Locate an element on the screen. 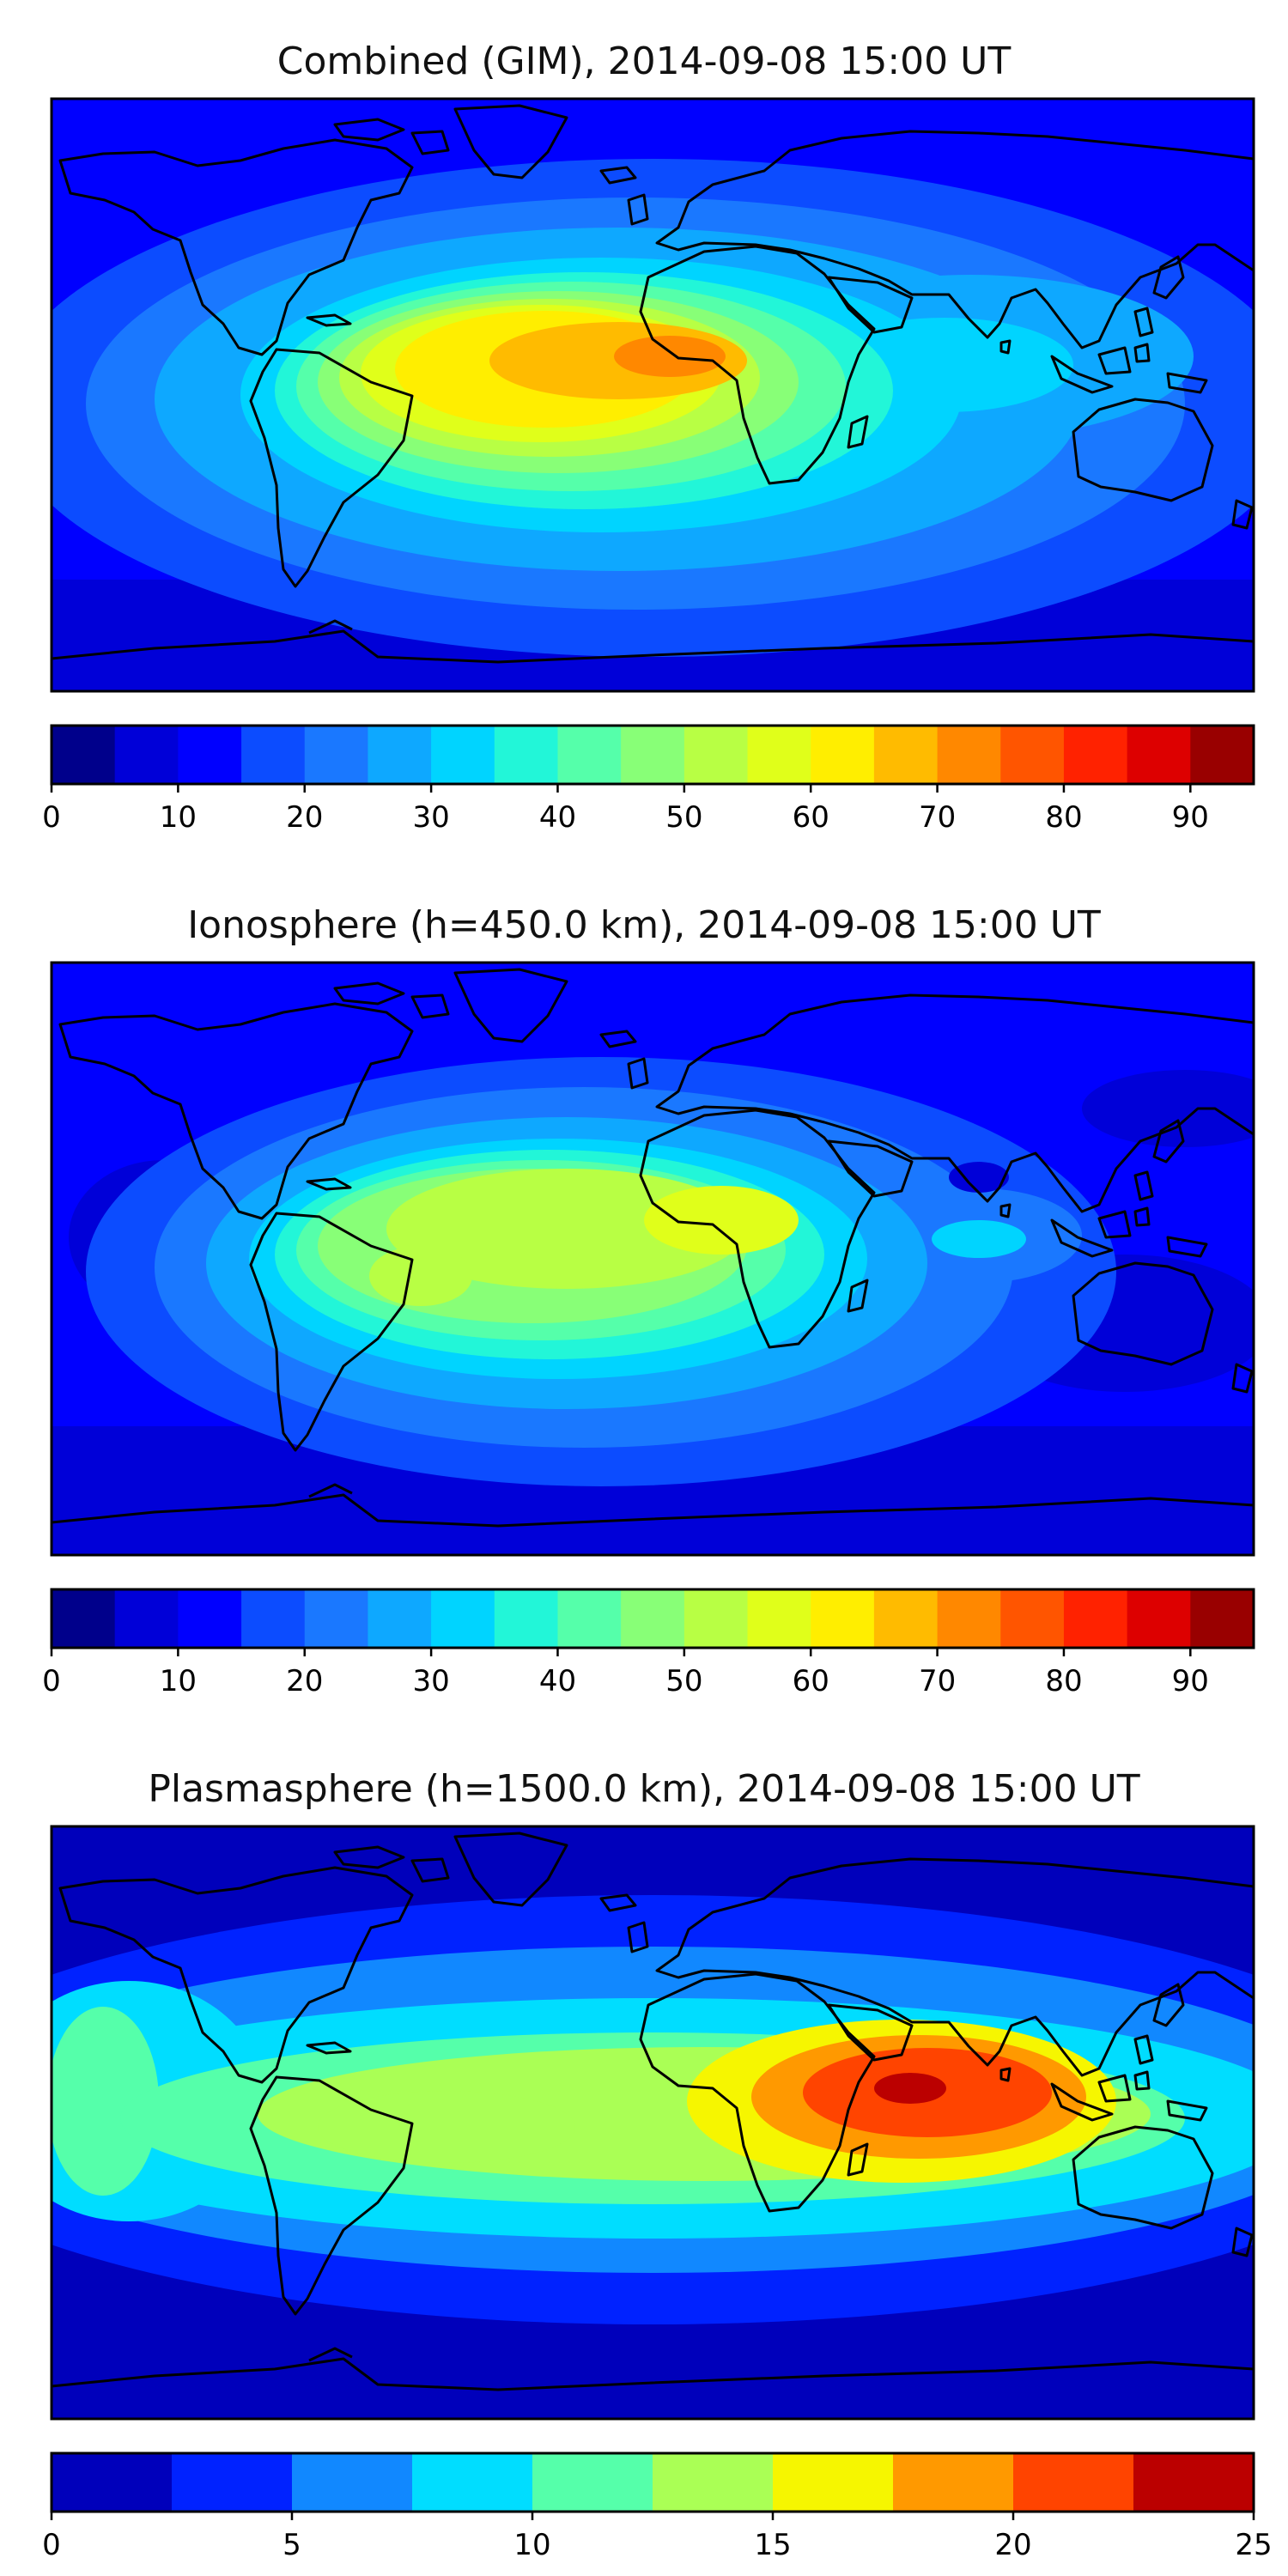 Image resolution: width=1288 pixels, height=2576 pixels. colorbar-plasmasphere: 0 5 10 15 20 25 is located at coordinates (658, 2507).